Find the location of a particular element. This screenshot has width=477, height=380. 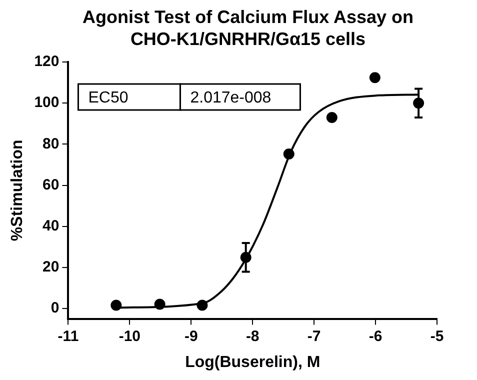

x-axis-title: Log(Buserelin), M is located at coordinates (252, 362).